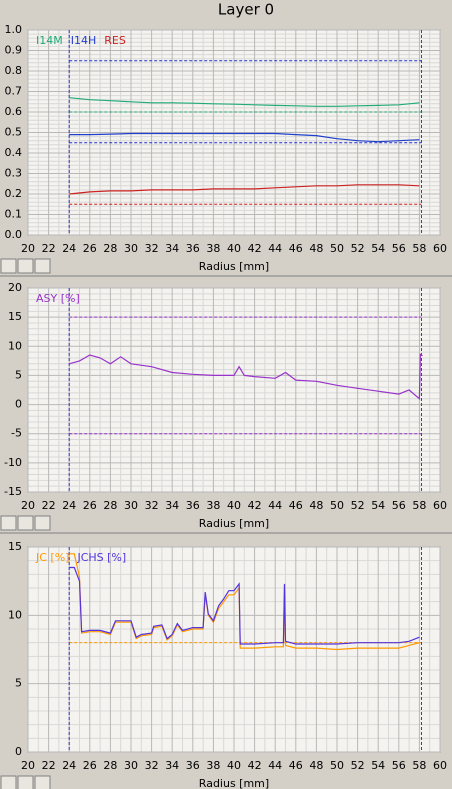 This screenshot has height=789, width=452. Describe the element at coordinates (14, 91) in the screenshot. I see `y-tick-label: 0.7` at that location.